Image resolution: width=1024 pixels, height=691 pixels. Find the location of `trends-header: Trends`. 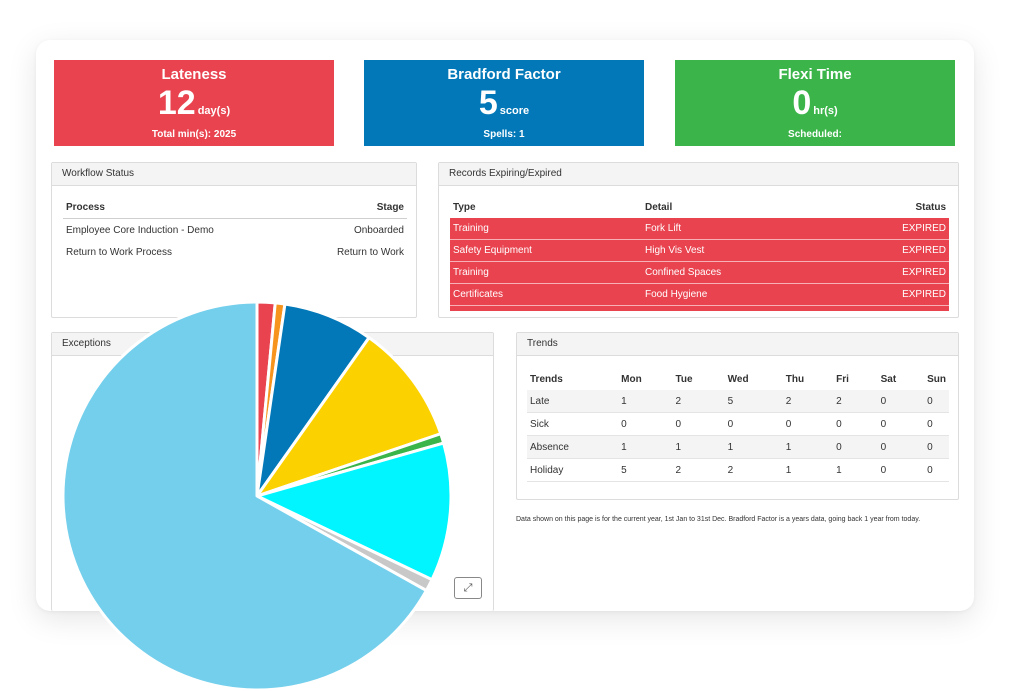

trends-header: Trends is located at coordinates (546, 379).